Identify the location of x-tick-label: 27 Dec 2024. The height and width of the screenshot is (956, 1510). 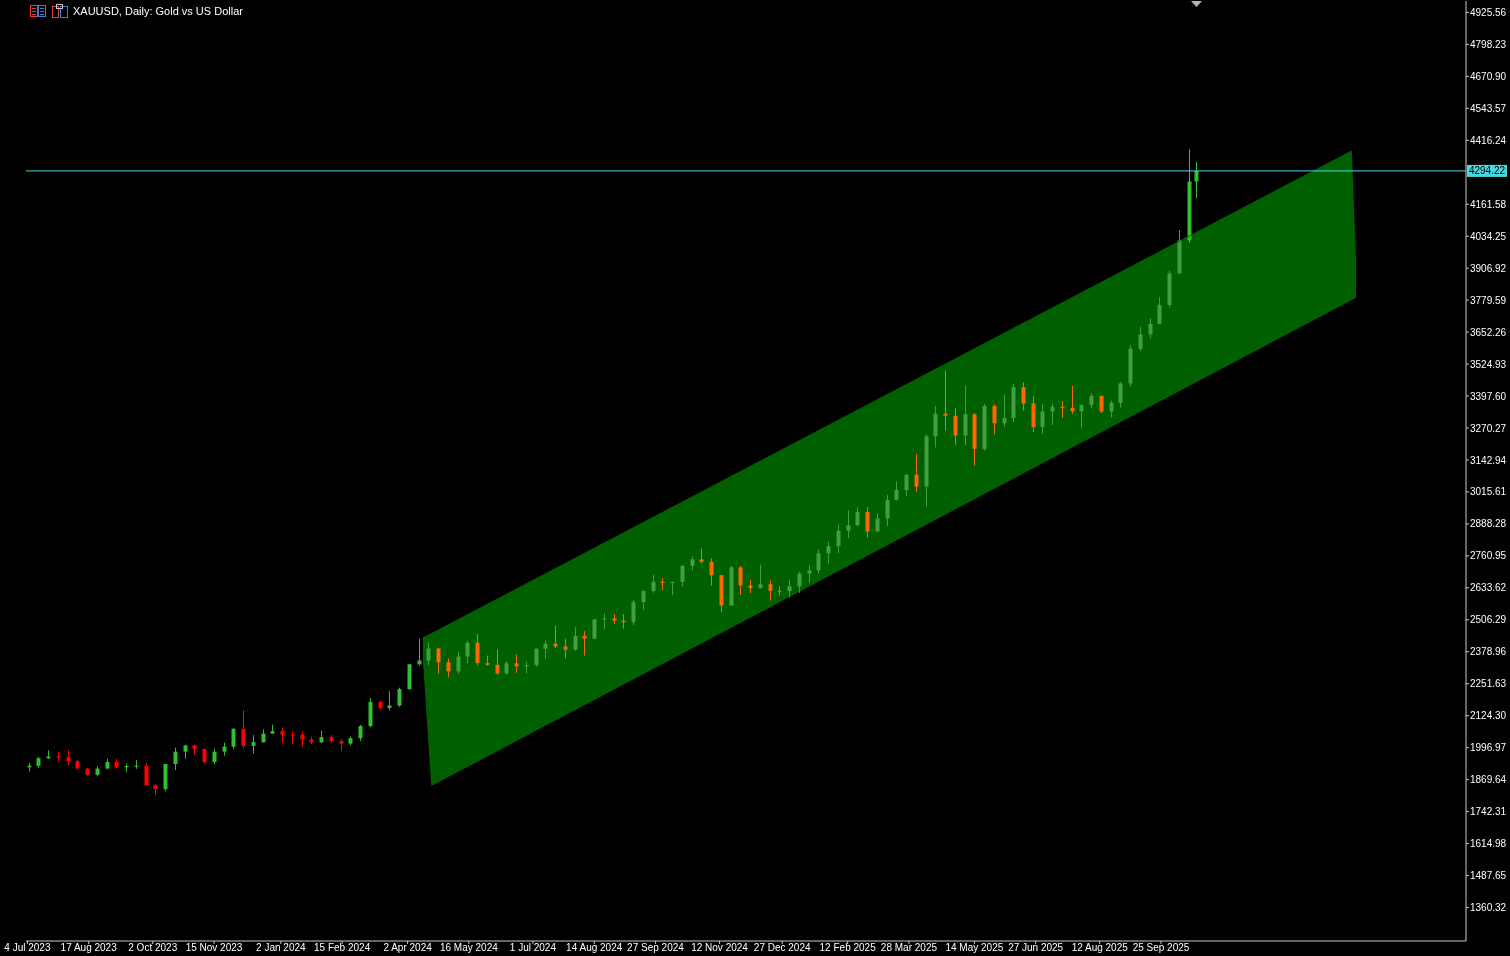
(782, 948).